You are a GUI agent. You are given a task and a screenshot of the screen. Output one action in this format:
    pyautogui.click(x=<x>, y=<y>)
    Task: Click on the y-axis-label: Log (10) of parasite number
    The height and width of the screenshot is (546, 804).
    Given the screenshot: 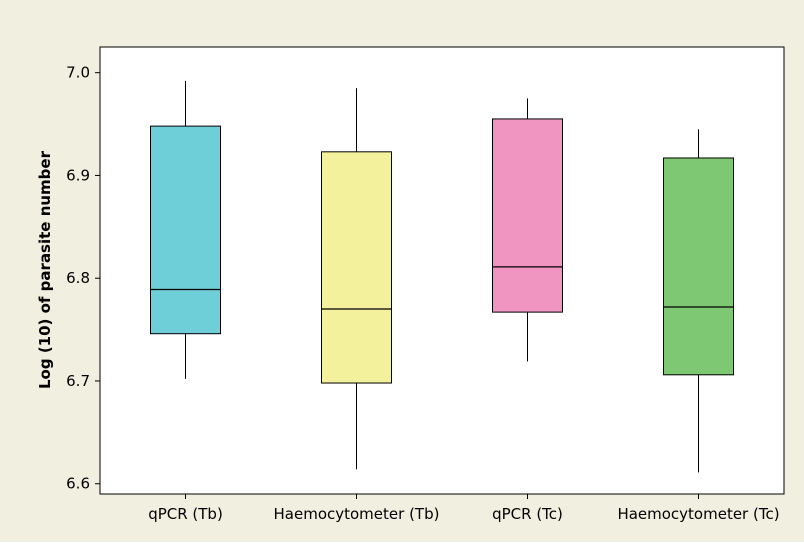 What is the action you would take?
    pyautogui.click(x=45, y=269)
    